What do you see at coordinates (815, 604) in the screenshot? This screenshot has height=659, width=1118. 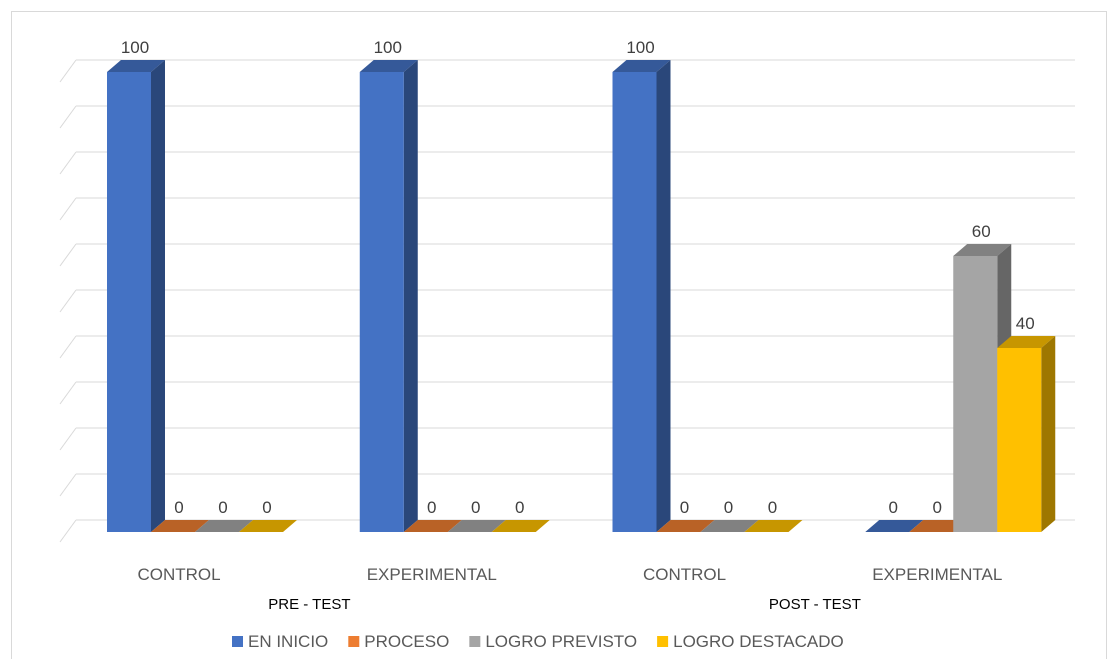 I see `group-label: POST - TEST` at bounding box center [815, 604].